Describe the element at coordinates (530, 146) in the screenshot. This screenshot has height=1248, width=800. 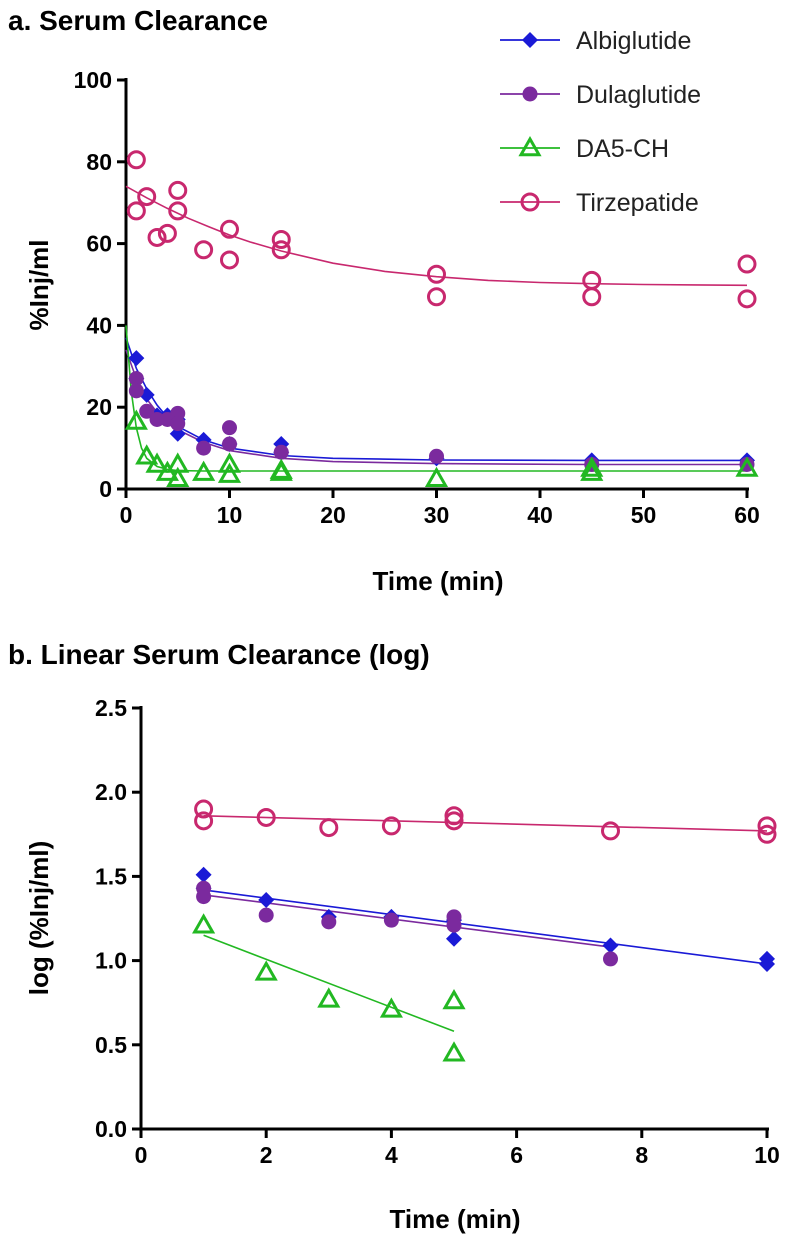
I see `legend-da5-ch-marker` at that location.